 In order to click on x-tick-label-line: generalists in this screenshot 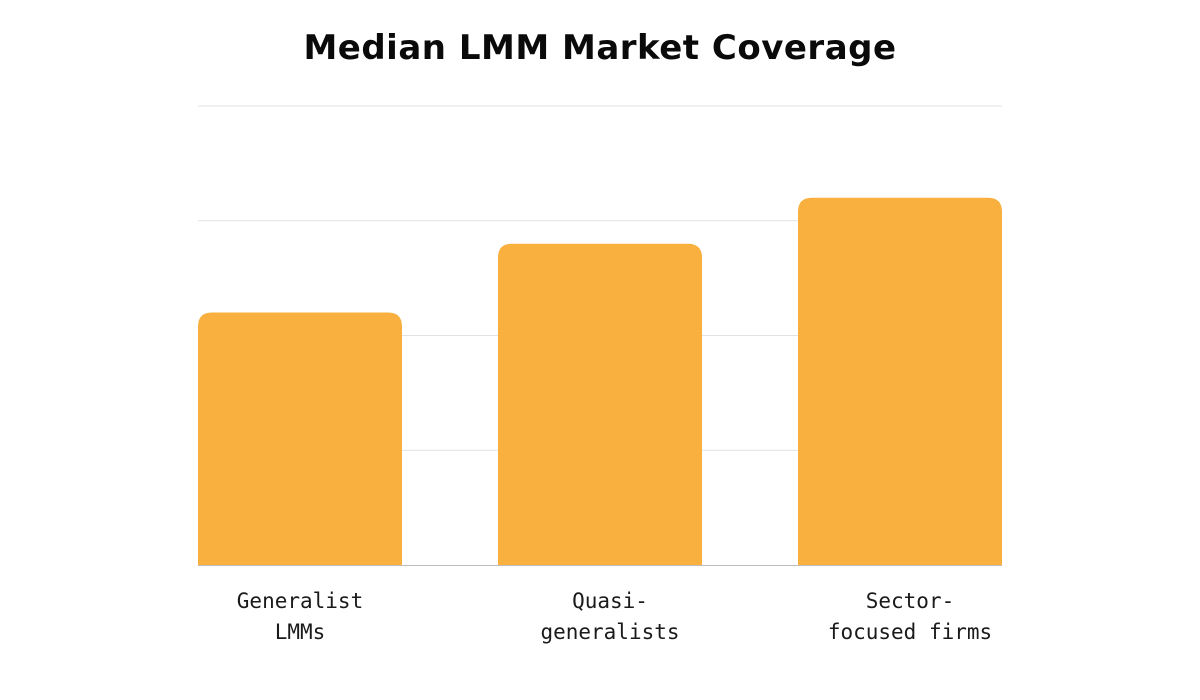, I will do `click(609, 632)`.